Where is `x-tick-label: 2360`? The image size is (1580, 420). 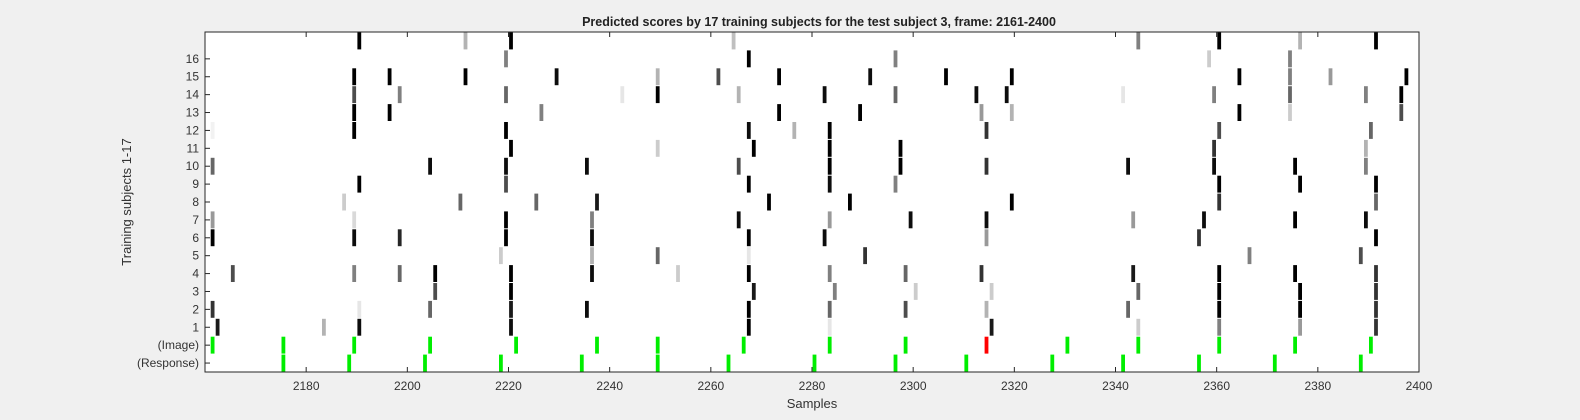 x-tick-label: 2360 is located at coordinates (1216, 386).